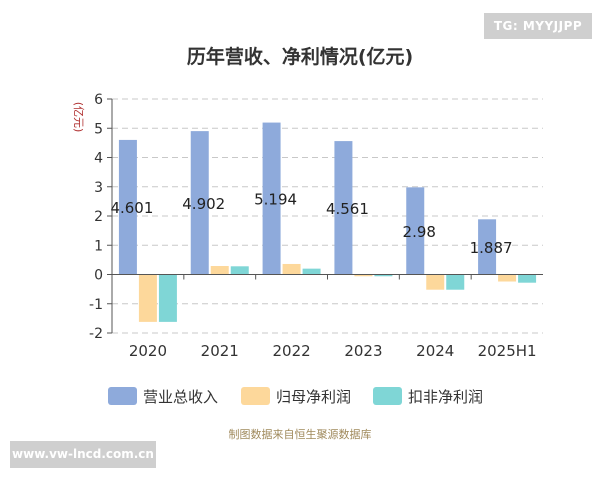  What do you see at coordinates (311, 224) in the screenshot?
I see `data-labels: 4.601 4.902 5.194 4.561 2.98 1.887` at bounding box center [311, 224].